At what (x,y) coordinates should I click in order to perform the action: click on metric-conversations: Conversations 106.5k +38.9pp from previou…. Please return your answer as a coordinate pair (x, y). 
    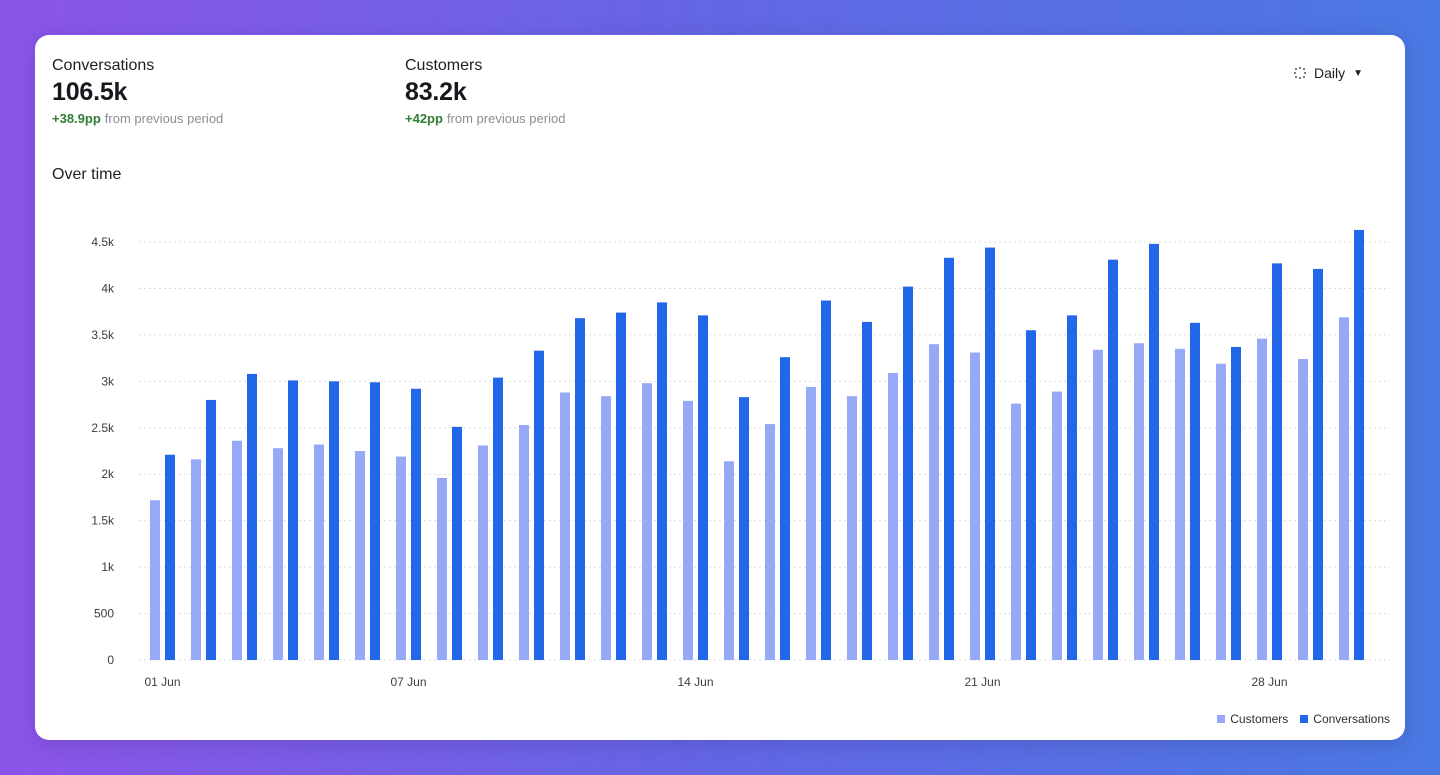
    Looking at the image, I should click on (137, 91).